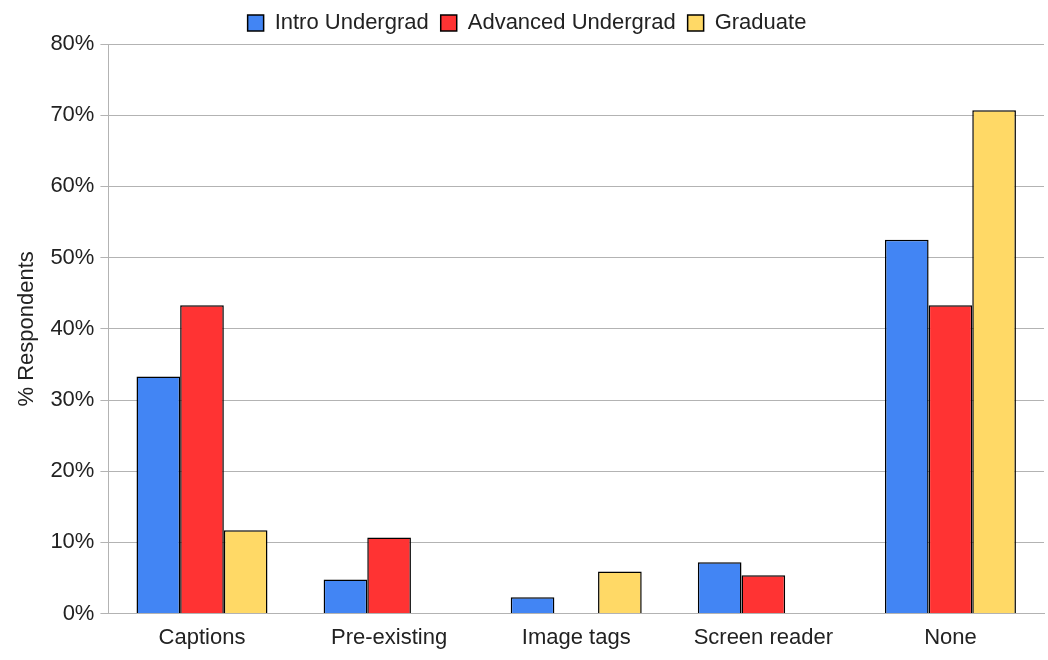 Image resolution: width=1048 pixels, height=660 pixels. What do you see at coordinates (389, 636) in the screenshot?
I see `x-tick-label: Pre-existing` at bounding box center [389, 636].